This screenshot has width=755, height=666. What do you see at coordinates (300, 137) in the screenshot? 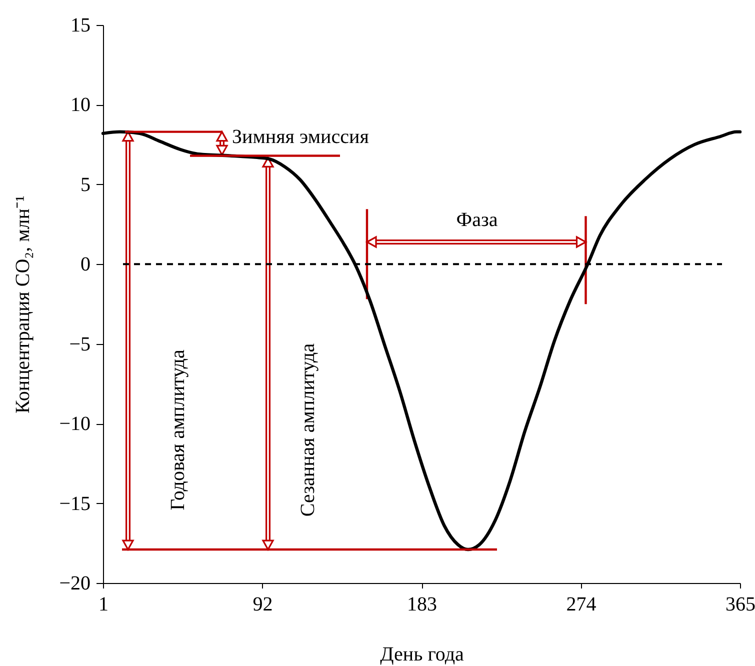
I see `annotation: Зимняя эмиссия` at bounding box center [300, 137].